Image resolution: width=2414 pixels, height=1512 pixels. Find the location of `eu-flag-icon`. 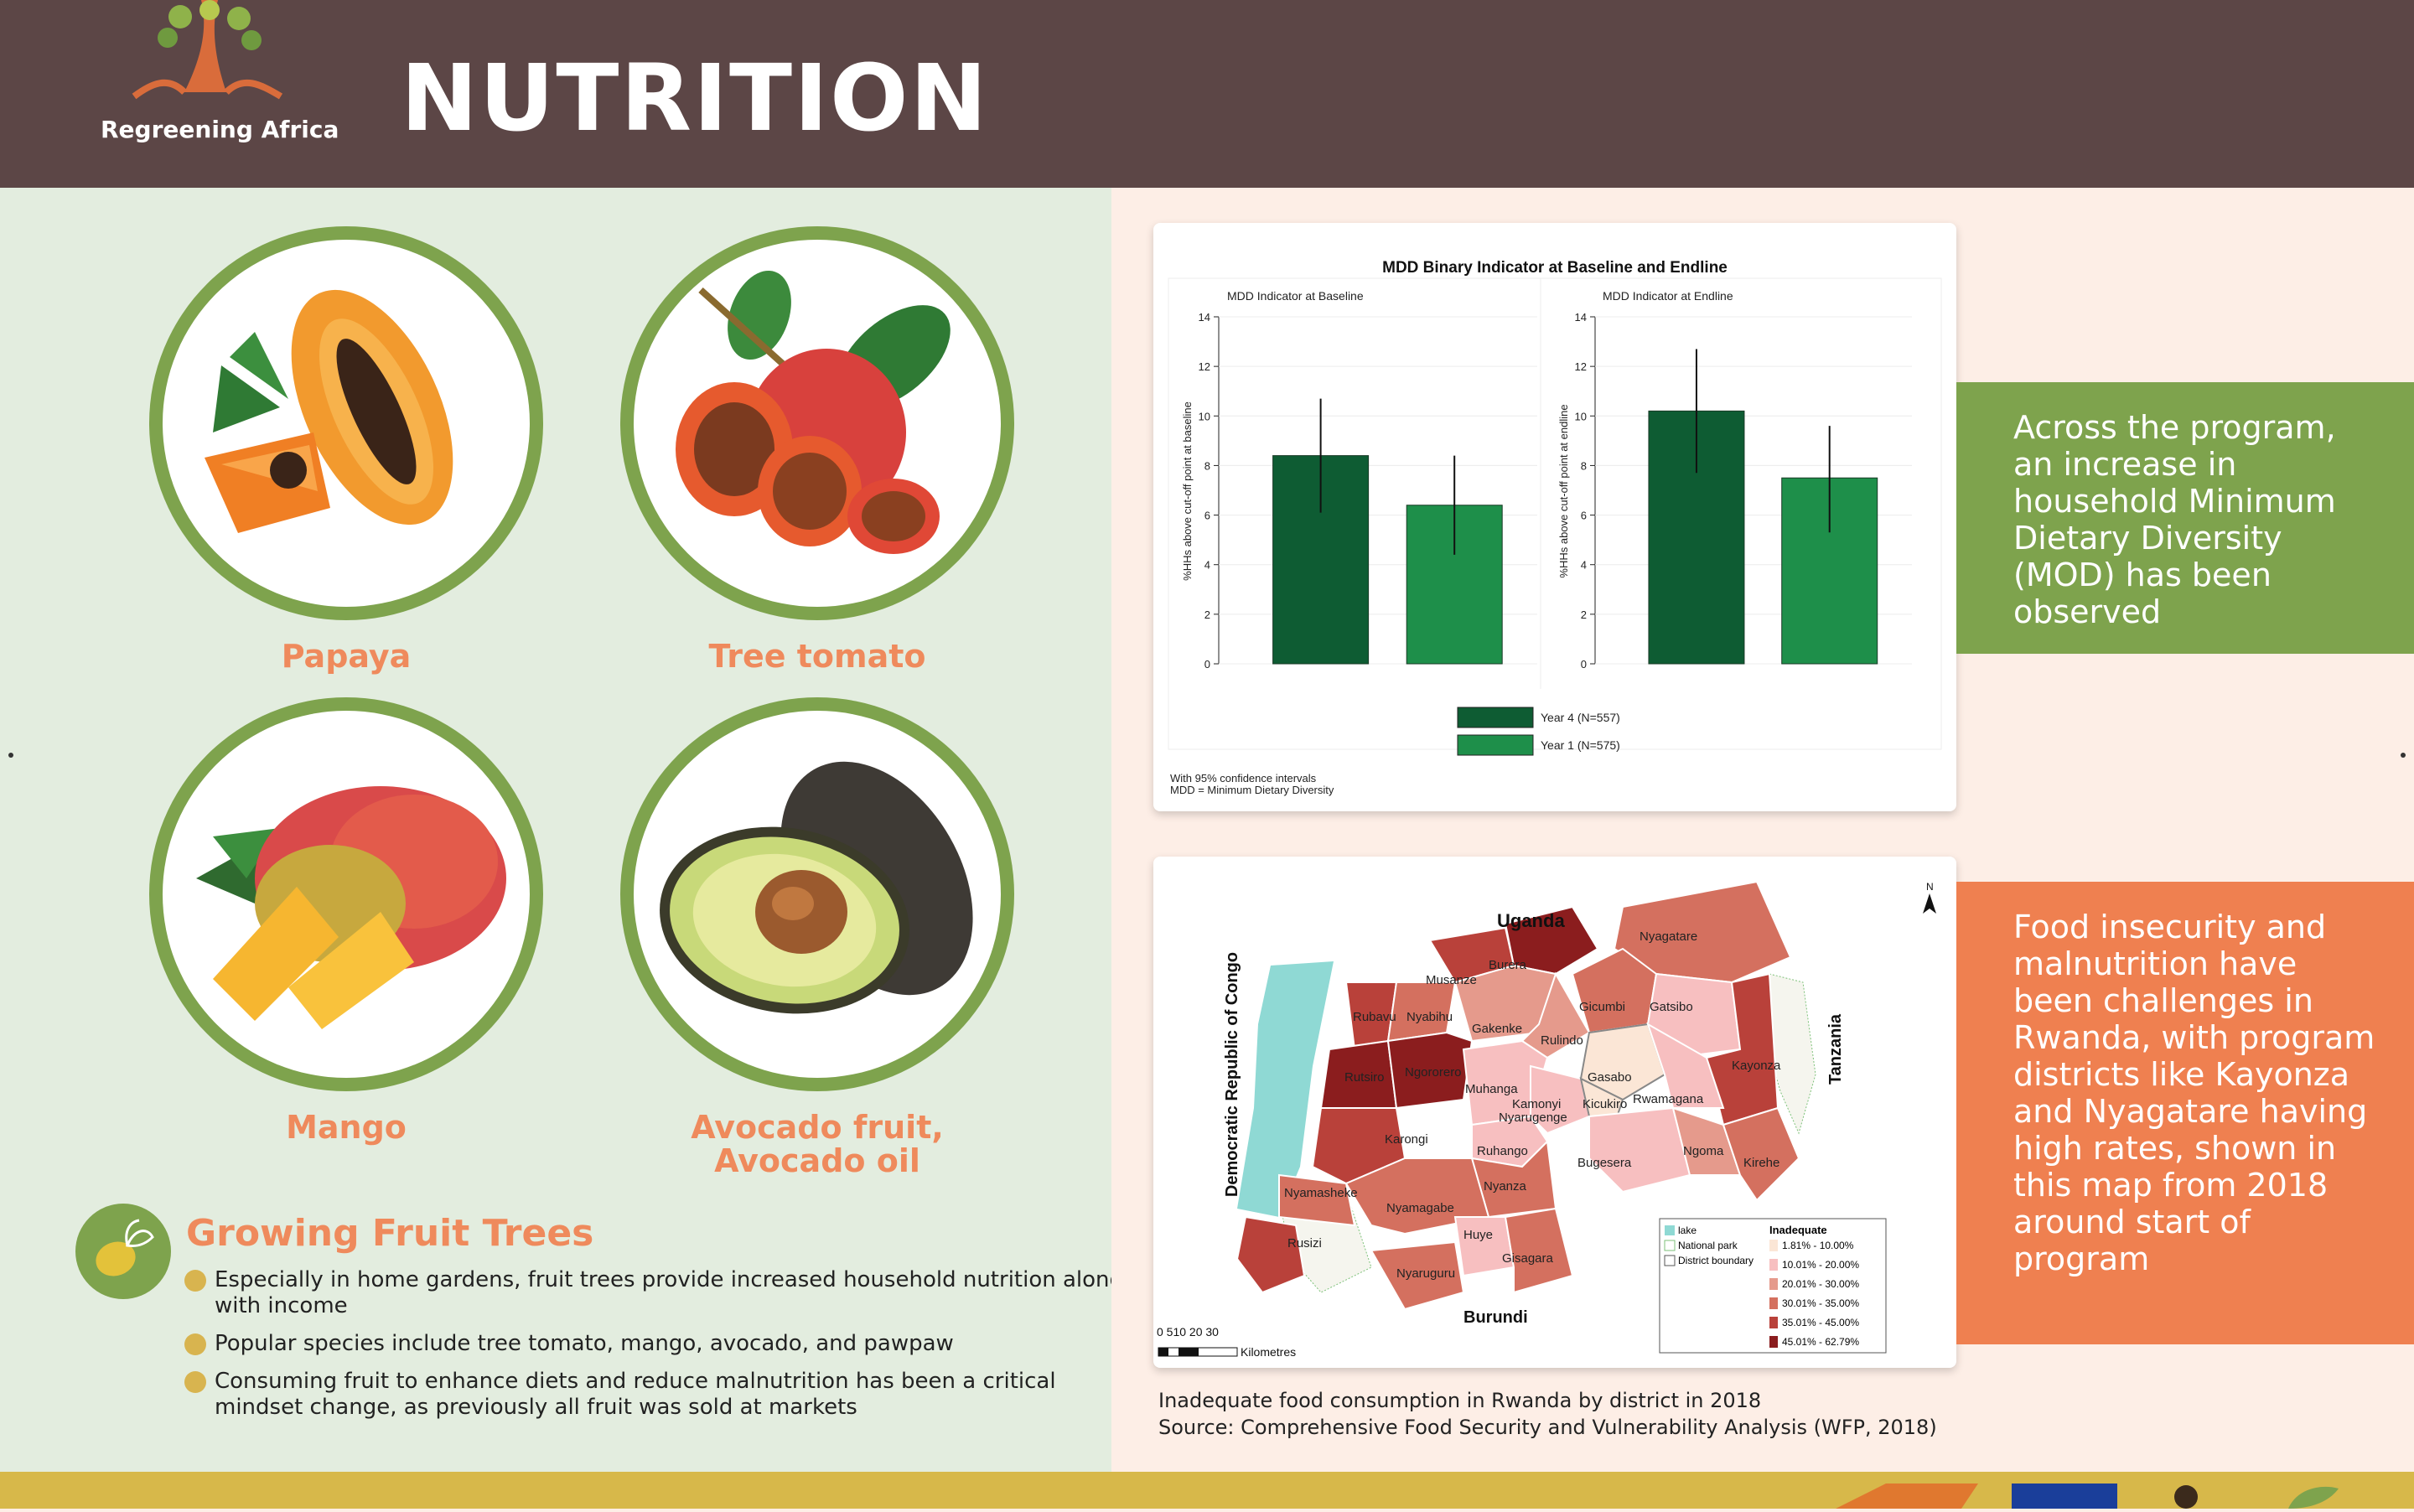

eu-flag-icon is located at coordinates (2064, 1496).